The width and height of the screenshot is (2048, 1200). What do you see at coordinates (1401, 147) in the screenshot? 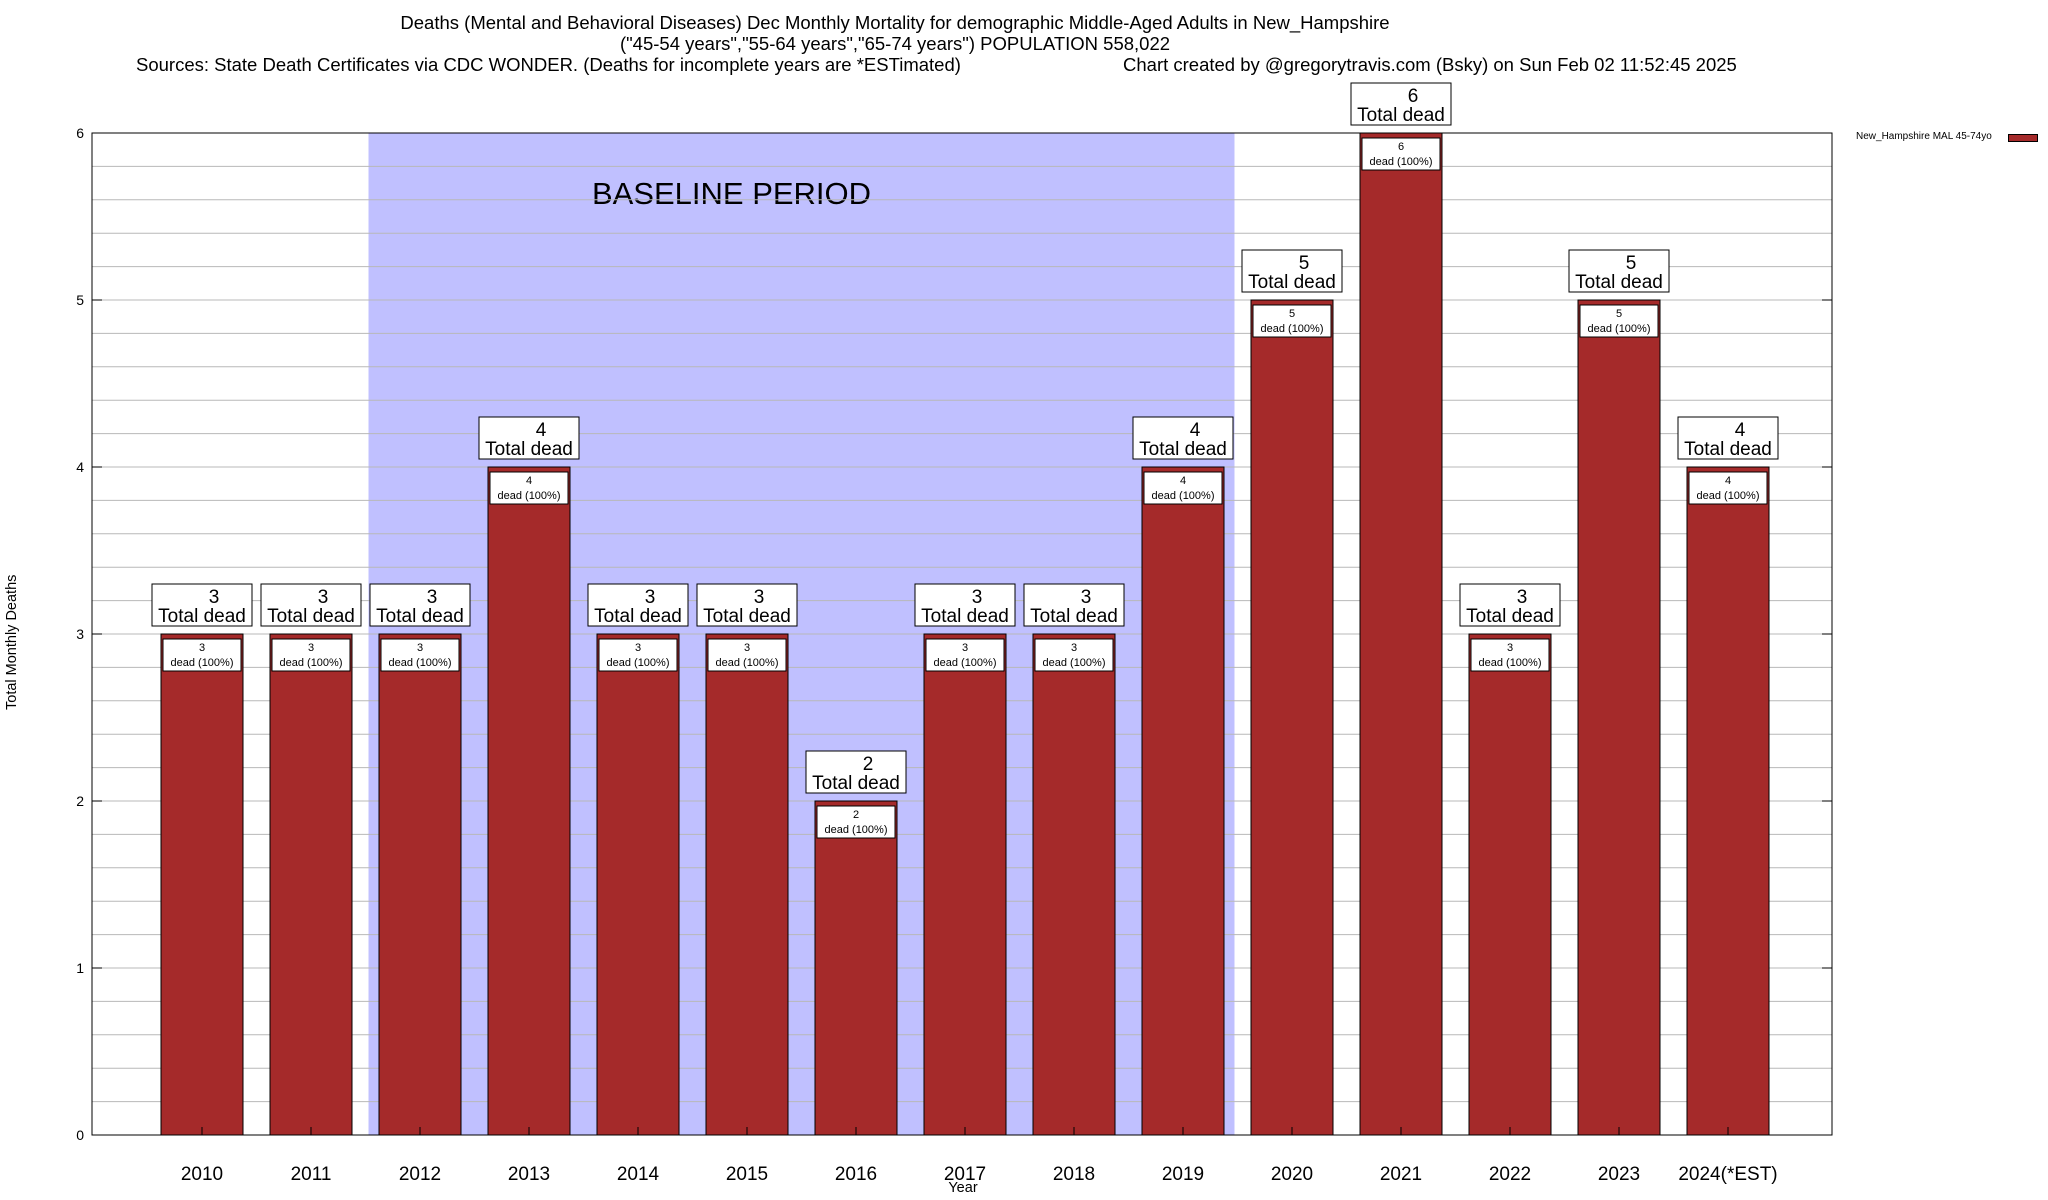
I see `bar-inner-value-label: 6` at bounding box center [1401, 147].